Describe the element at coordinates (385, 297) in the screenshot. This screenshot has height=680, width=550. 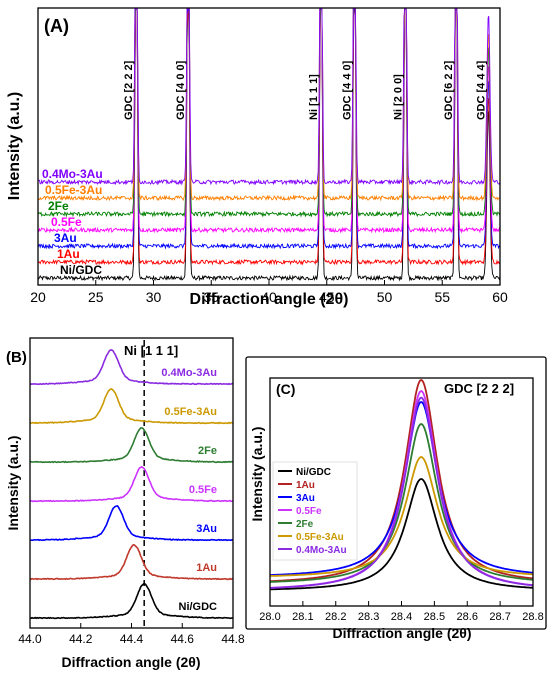
I see `x-tick-label: 50` at that location.